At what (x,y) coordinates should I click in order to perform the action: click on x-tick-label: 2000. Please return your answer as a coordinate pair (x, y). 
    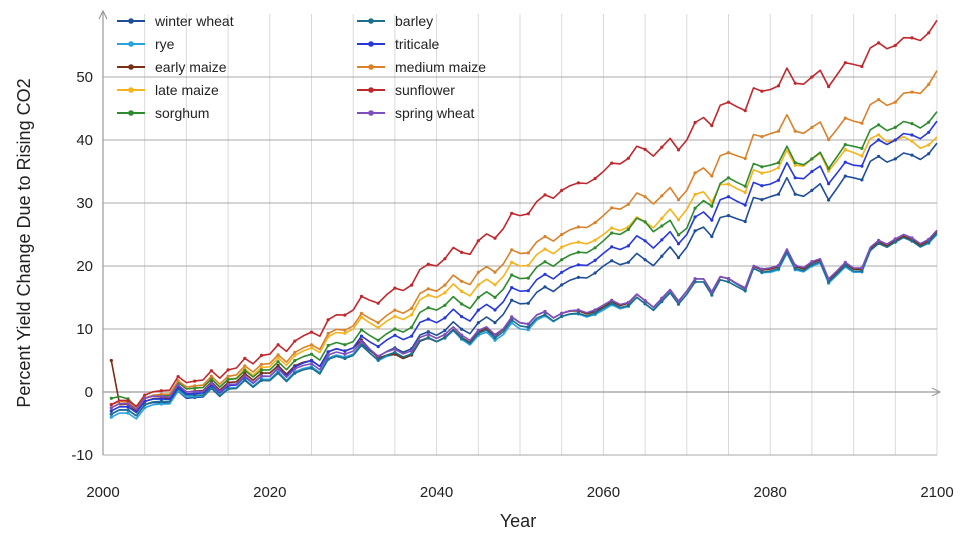
    Looking at the image, I should click on (102, 492).